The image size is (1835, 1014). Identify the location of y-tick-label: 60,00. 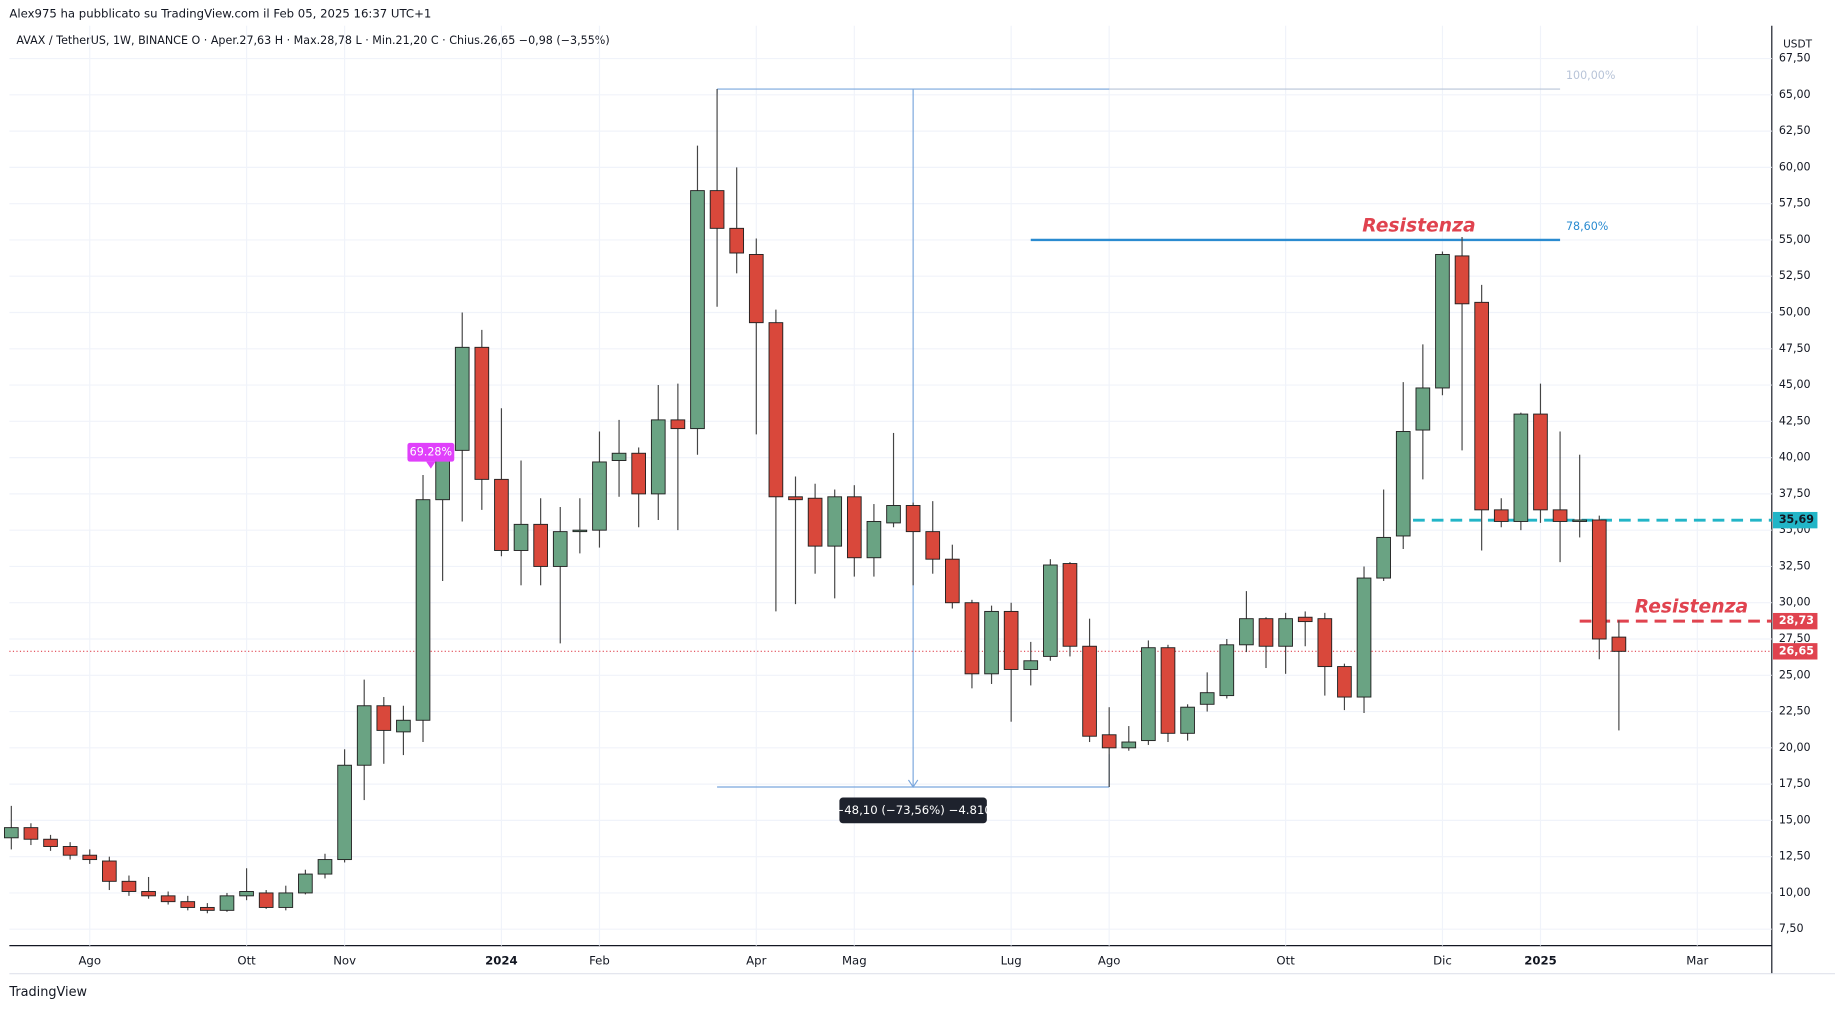
(1795, 166).